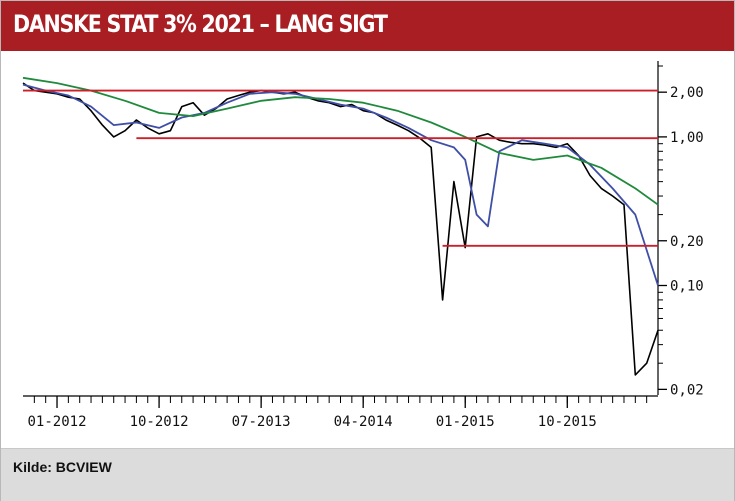  What do you see at coordinates (687, 242) in the screenshot?
I see `y-tick-label: 0,20` at bounding box center [687, 242].